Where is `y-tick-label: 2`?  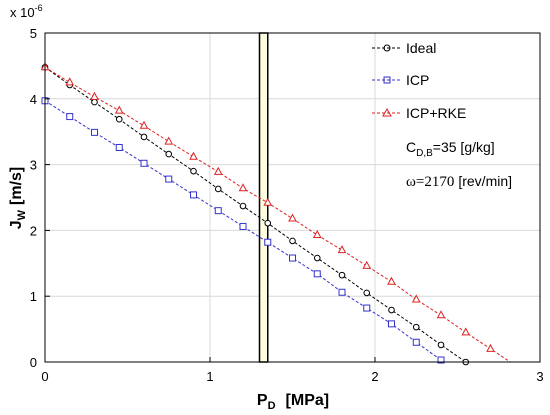 y-tick-label: 2 is located at coordinates (33, 230).